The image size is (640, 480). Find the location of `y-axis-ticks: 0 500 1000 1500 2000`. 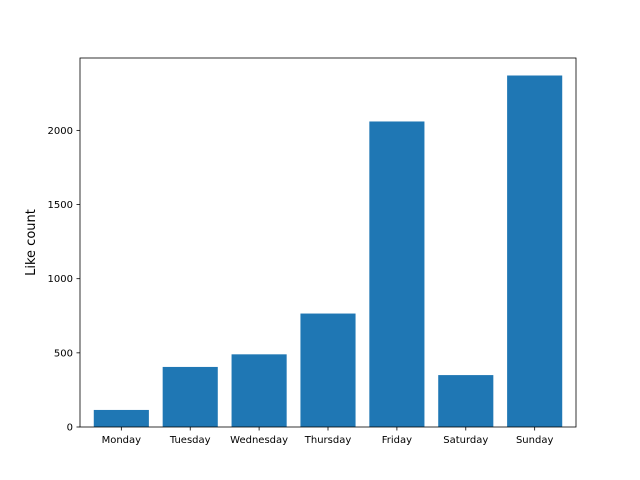

y-axis-ticks: 0 500 1000 1500 2000 is located at coordinates (64, 280).